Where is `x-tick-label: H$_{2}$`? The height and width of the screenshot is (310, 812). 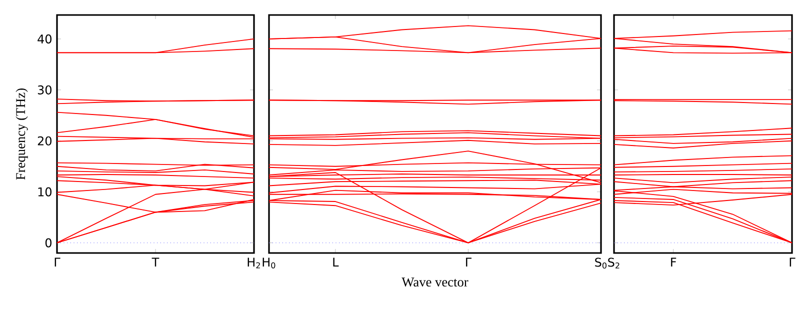 x-tick-label: H$_{2}$ is located at coordinates (254, 263).